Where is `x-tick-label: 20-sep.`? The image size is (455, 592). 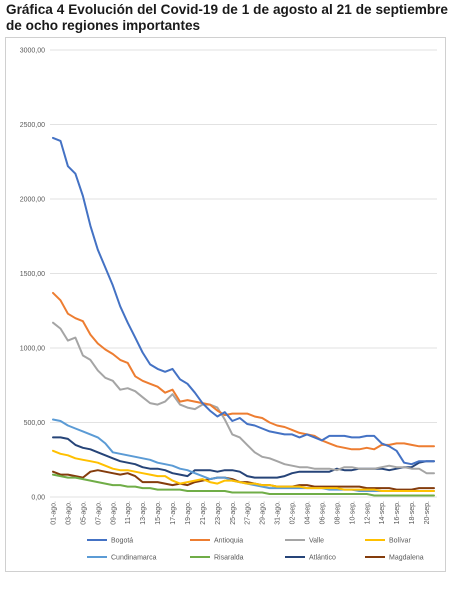 x-tick-label: 20-sep. is located at coordinates (427, 512).